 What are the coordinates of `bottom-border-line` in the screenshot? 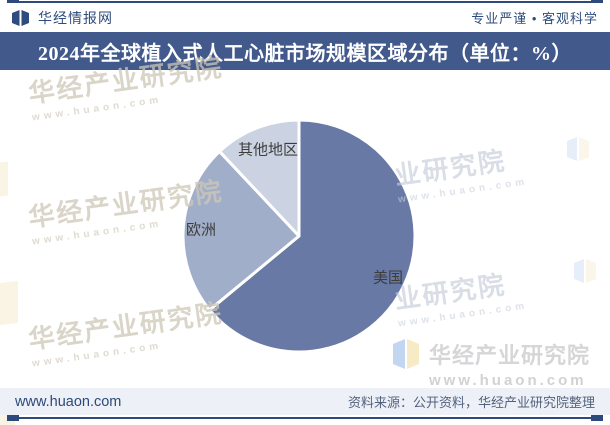 It's located at (305, 418).